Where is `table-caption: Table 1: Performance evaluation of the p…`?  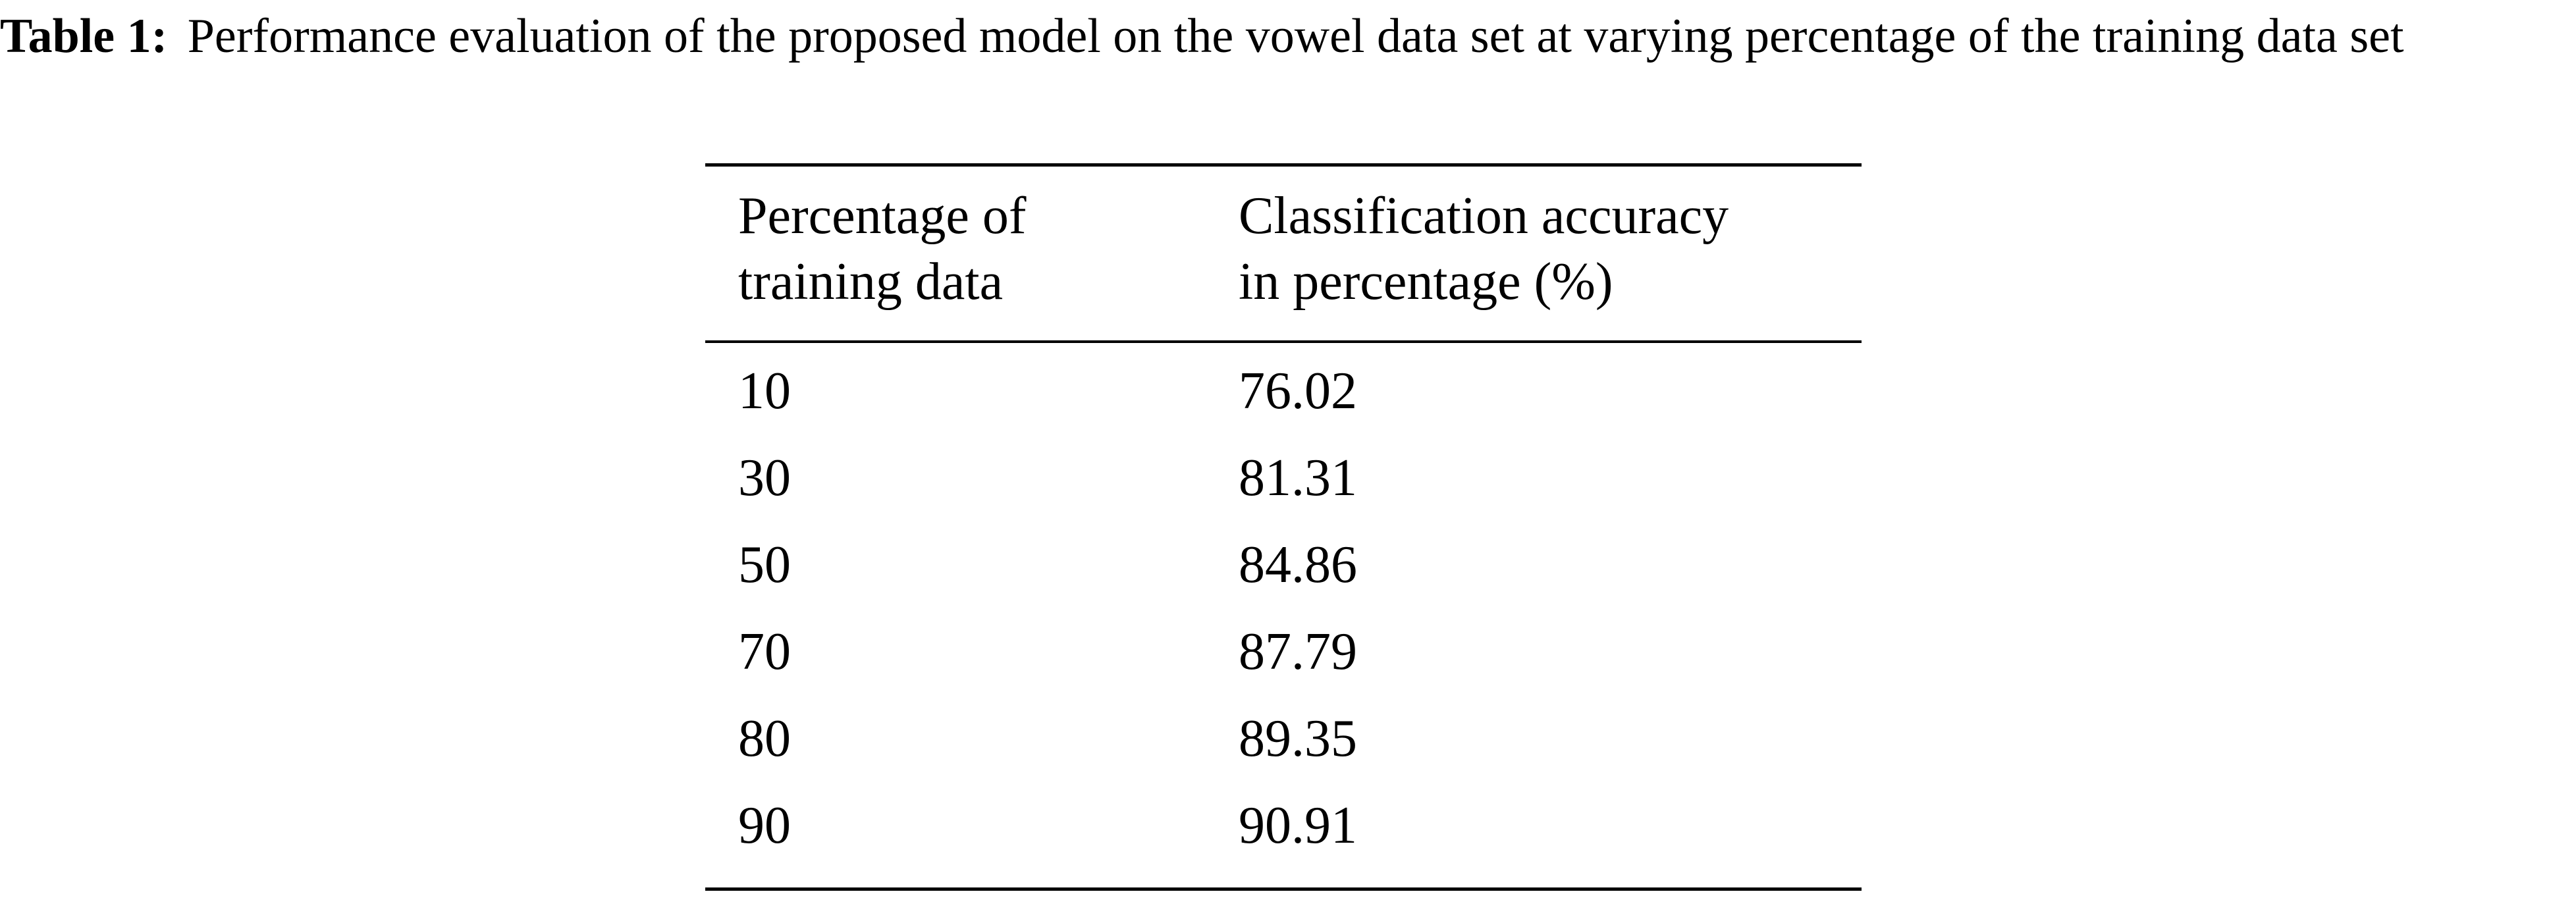
table-caption: Table 1: Performance evaluation of the p… is located at coordinates (1288, 36).